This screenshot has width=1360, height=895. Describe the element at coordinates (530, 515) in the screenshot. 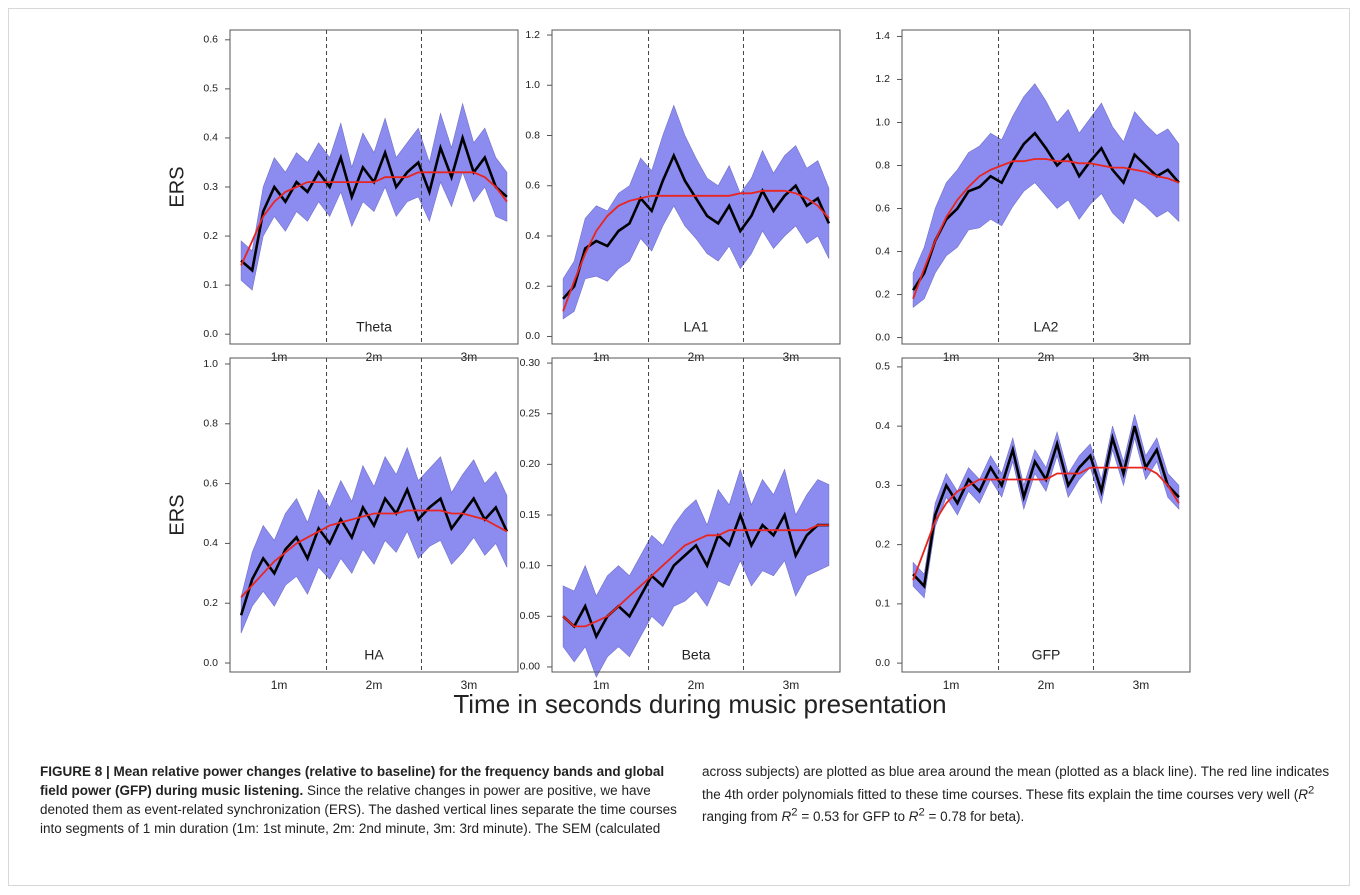

I see `y-tick-label: 0.15` at that location.